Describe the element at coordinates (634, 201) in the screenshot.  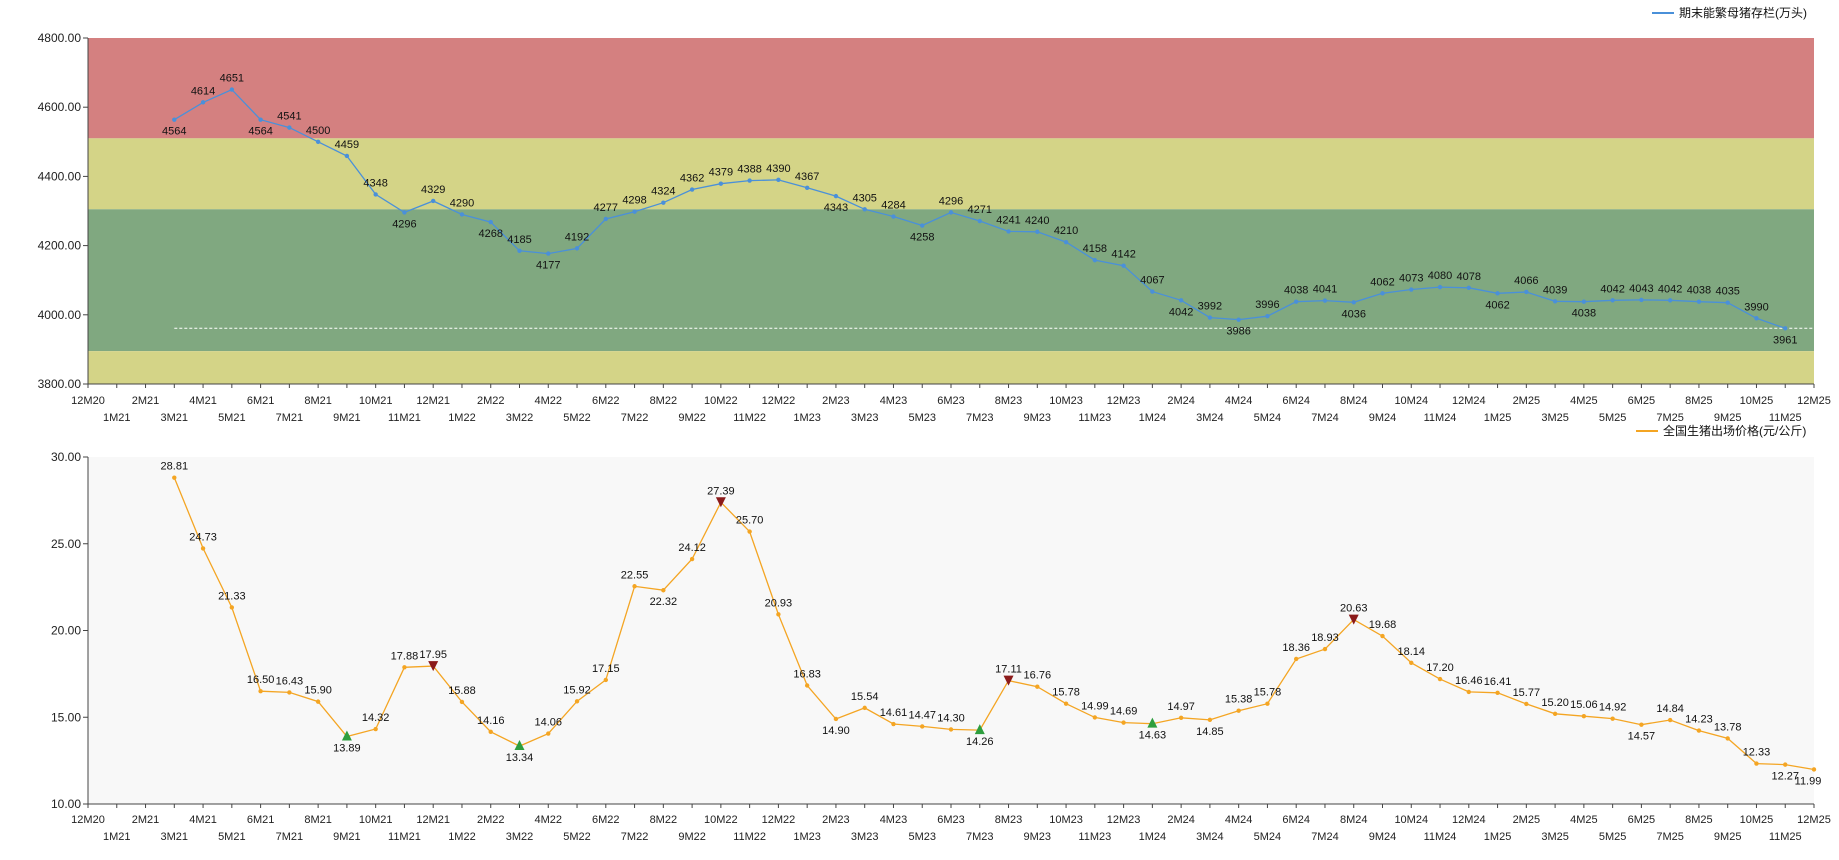
I see `data-label: 4298` at that location.